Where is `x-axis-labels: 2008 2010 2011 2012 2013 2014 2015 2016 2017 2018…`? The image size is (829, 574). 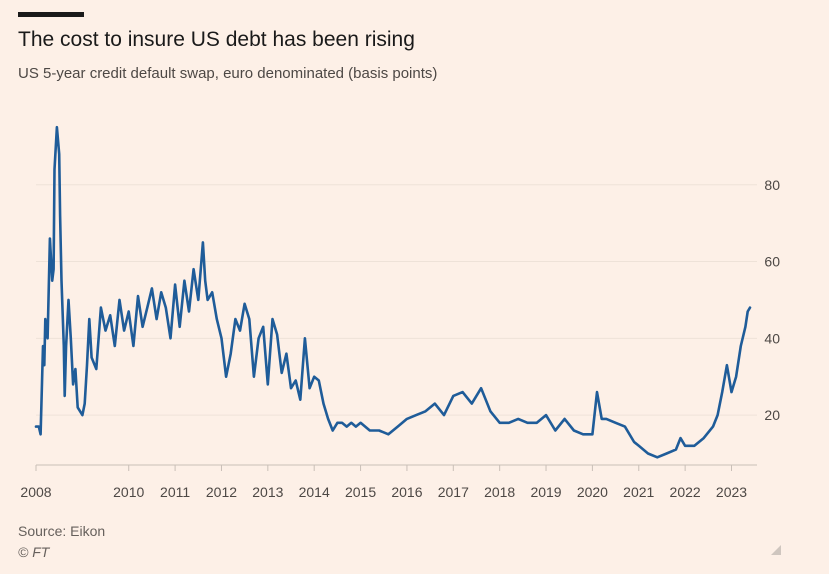
x-axis-labels: 2008 2010 2011 2012 2013 2014 2015 2016 2017 2018… is located at coordinates (383, 492).